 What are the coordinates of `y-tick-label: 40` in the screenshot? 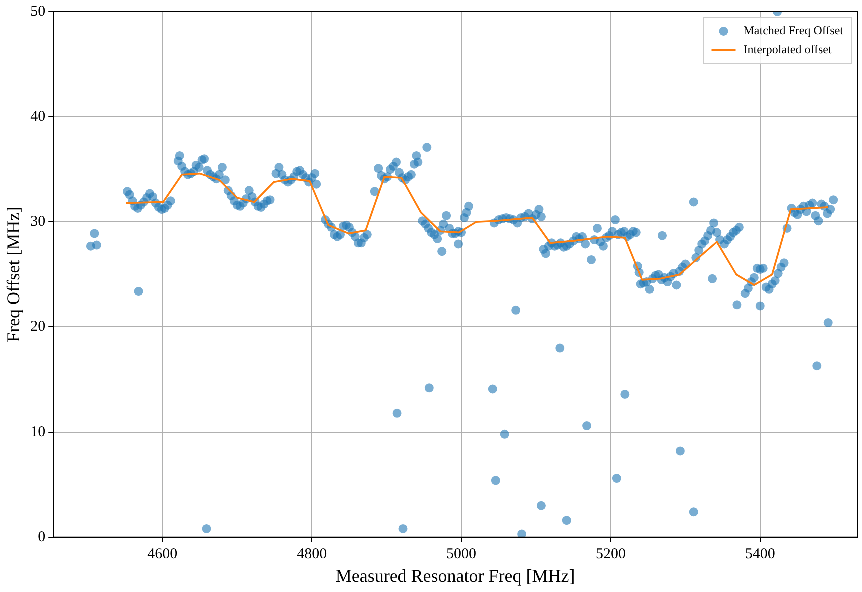 It's located at (38, 117).